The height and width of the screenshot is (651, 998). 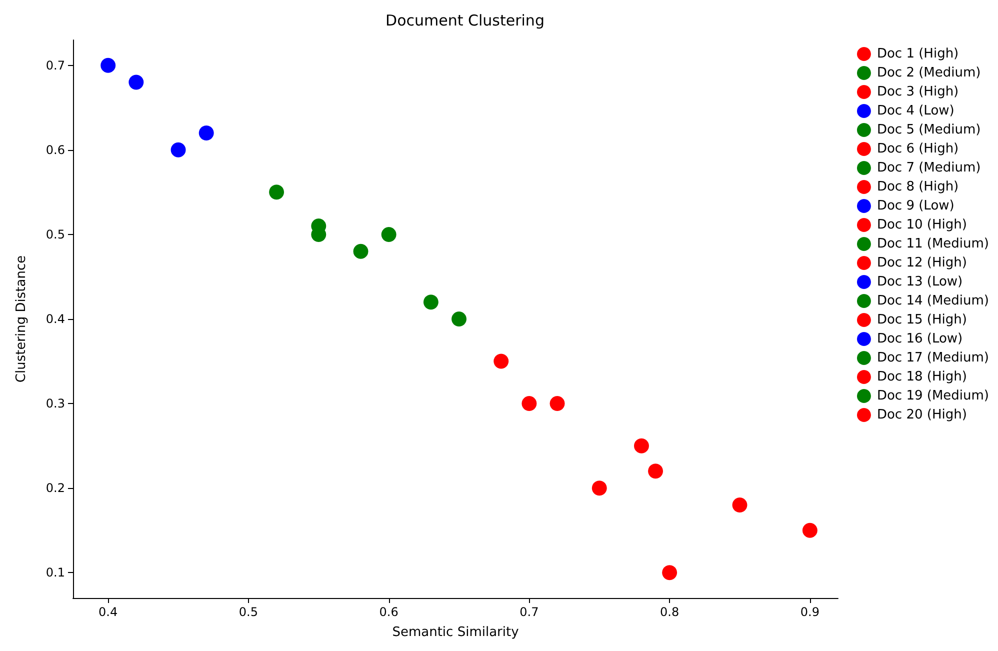 I want to click on legend-label: Doc 5 (Medium), so click(x=928, y=130).